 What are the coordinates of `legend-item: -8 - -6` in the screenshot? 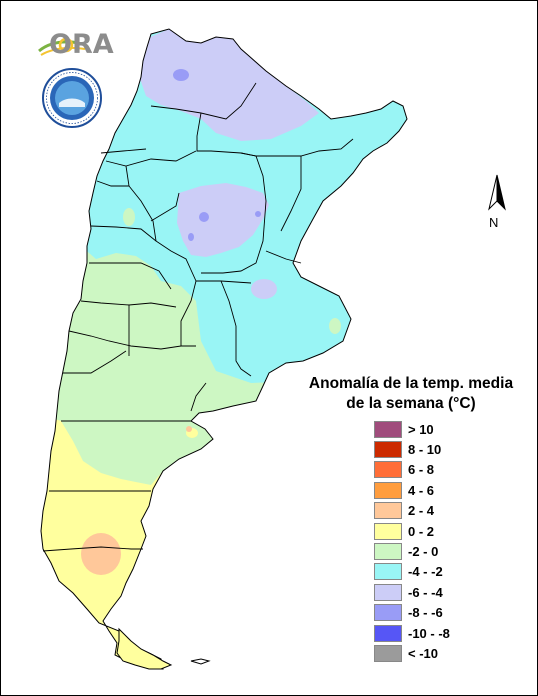 It's located at (412, 613).